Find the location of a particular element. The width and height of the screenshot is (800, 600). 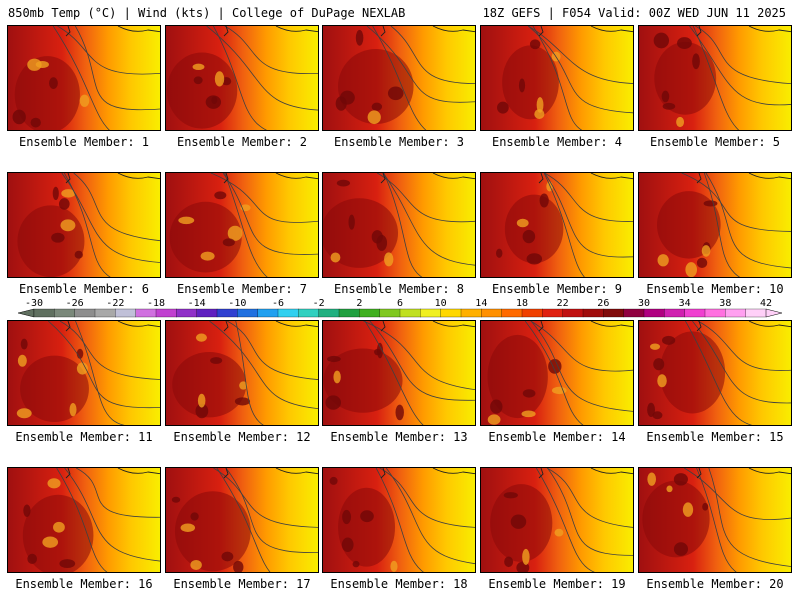

colorbar-tick-label: 18 is located at coordinates (522, 303).